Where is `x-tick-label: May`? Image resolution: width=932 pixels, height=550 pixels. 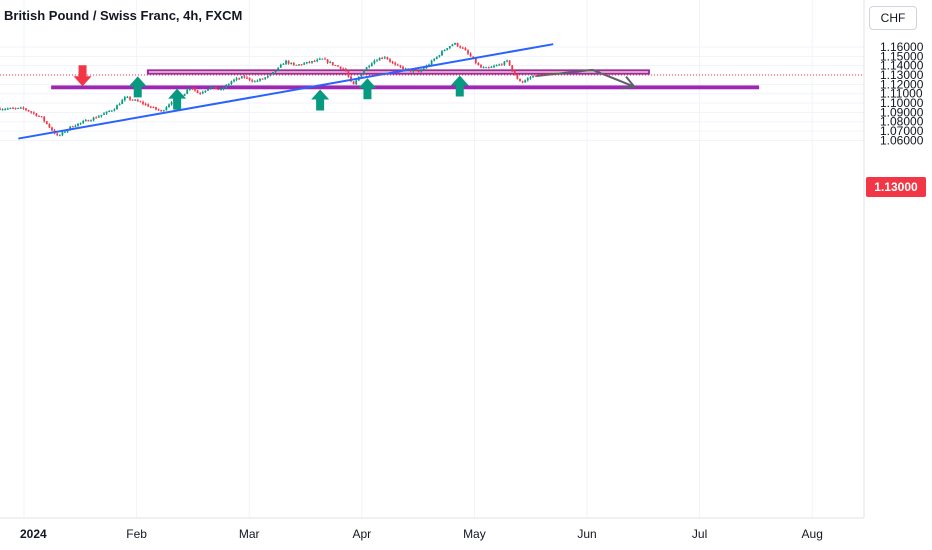
x-tick-label: May is located at coordinates (474, 534).